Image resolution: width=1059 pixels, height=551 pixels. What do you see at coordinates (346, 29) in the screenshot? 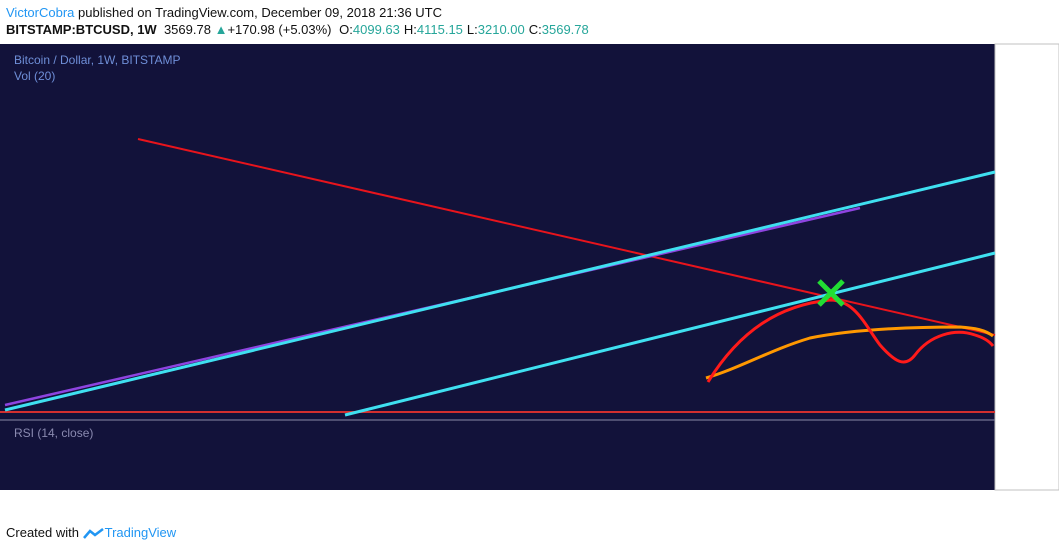
I see `field-label: O:` at bounding box center [346, 29].